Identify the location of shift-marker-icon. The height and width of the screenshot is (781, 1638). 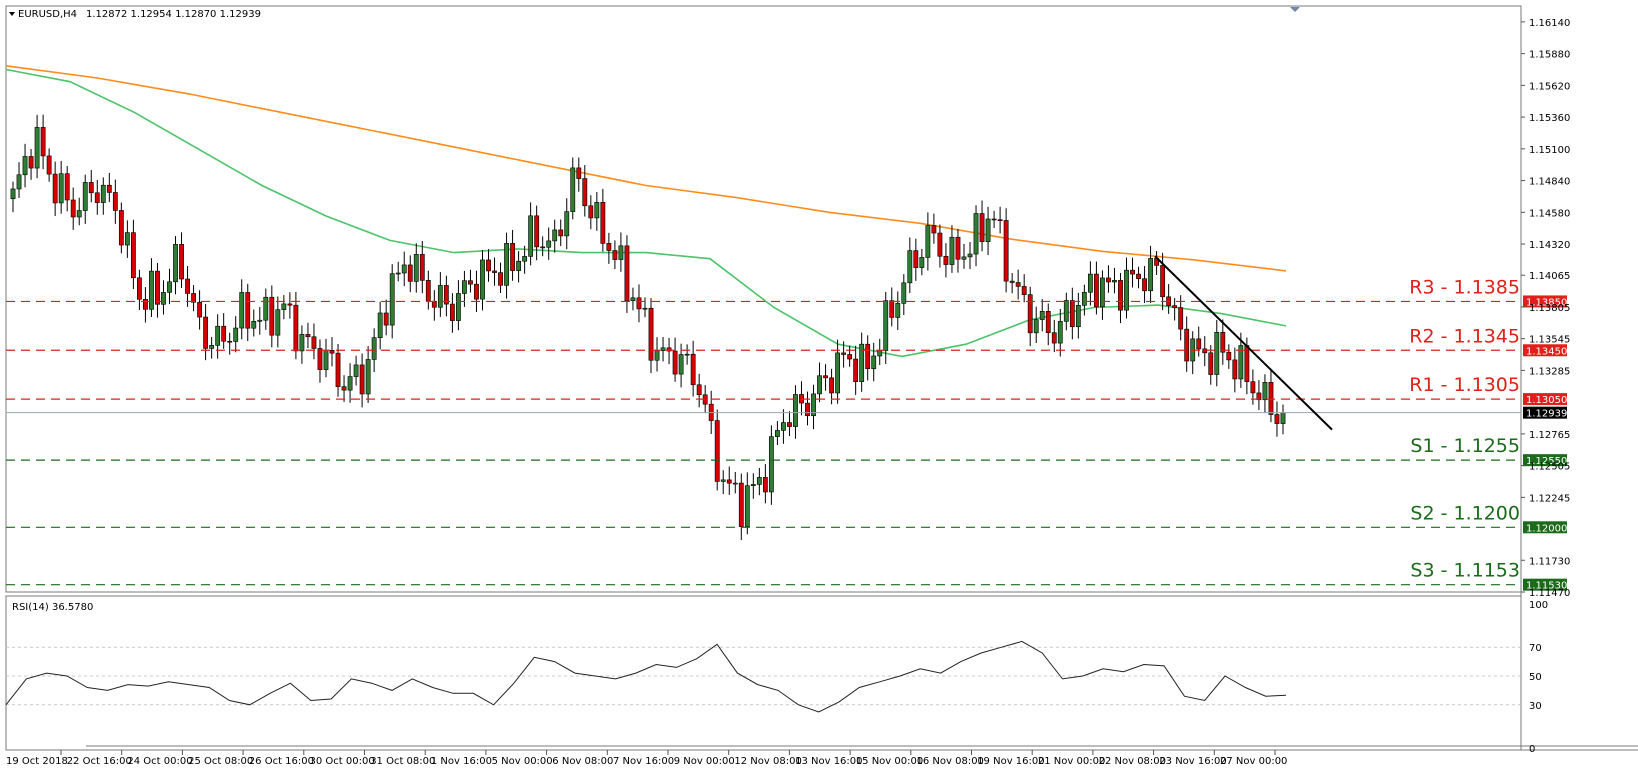
(1295, 9).